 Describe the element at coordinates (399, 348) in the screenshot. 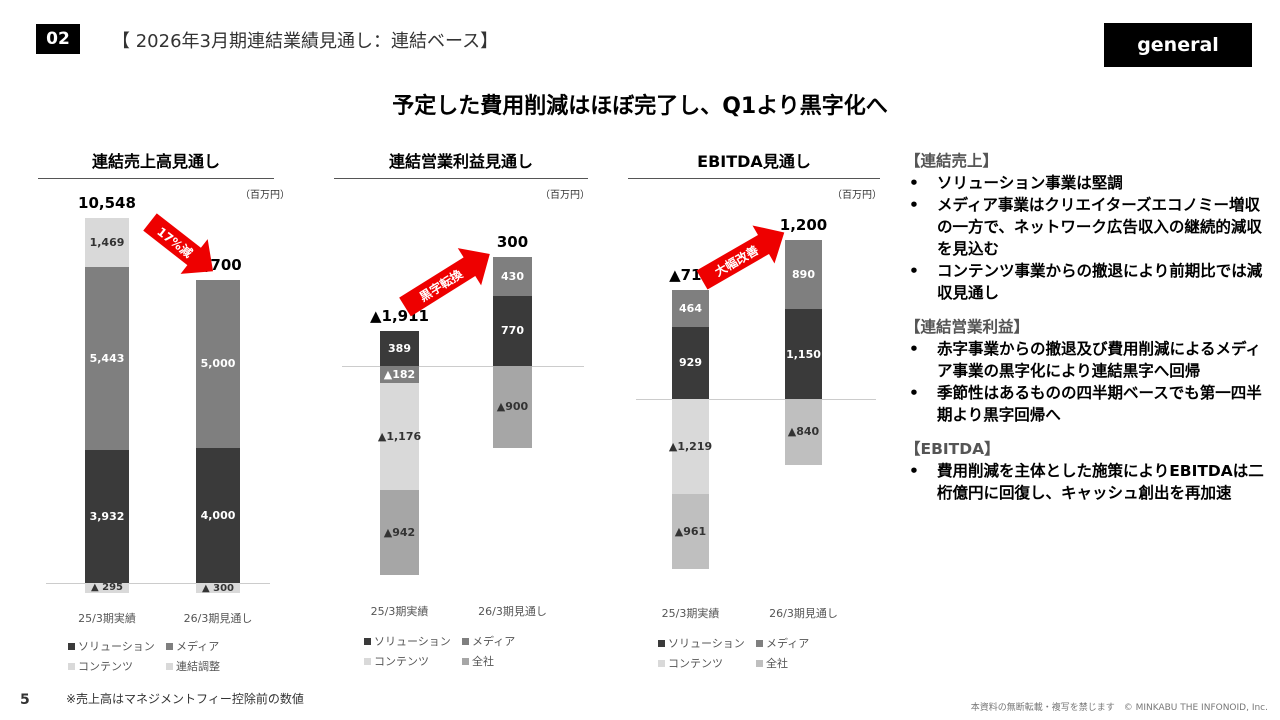

I see `bar-segment-solution: 389` at that location.